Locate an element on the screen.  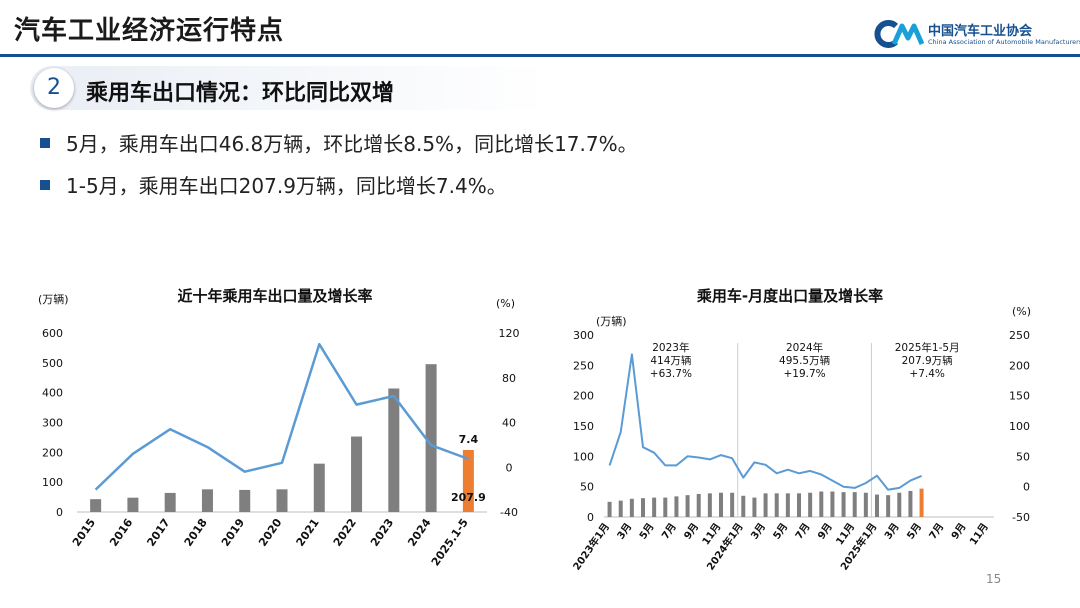
header-divider is located at coordinates (540, 55).